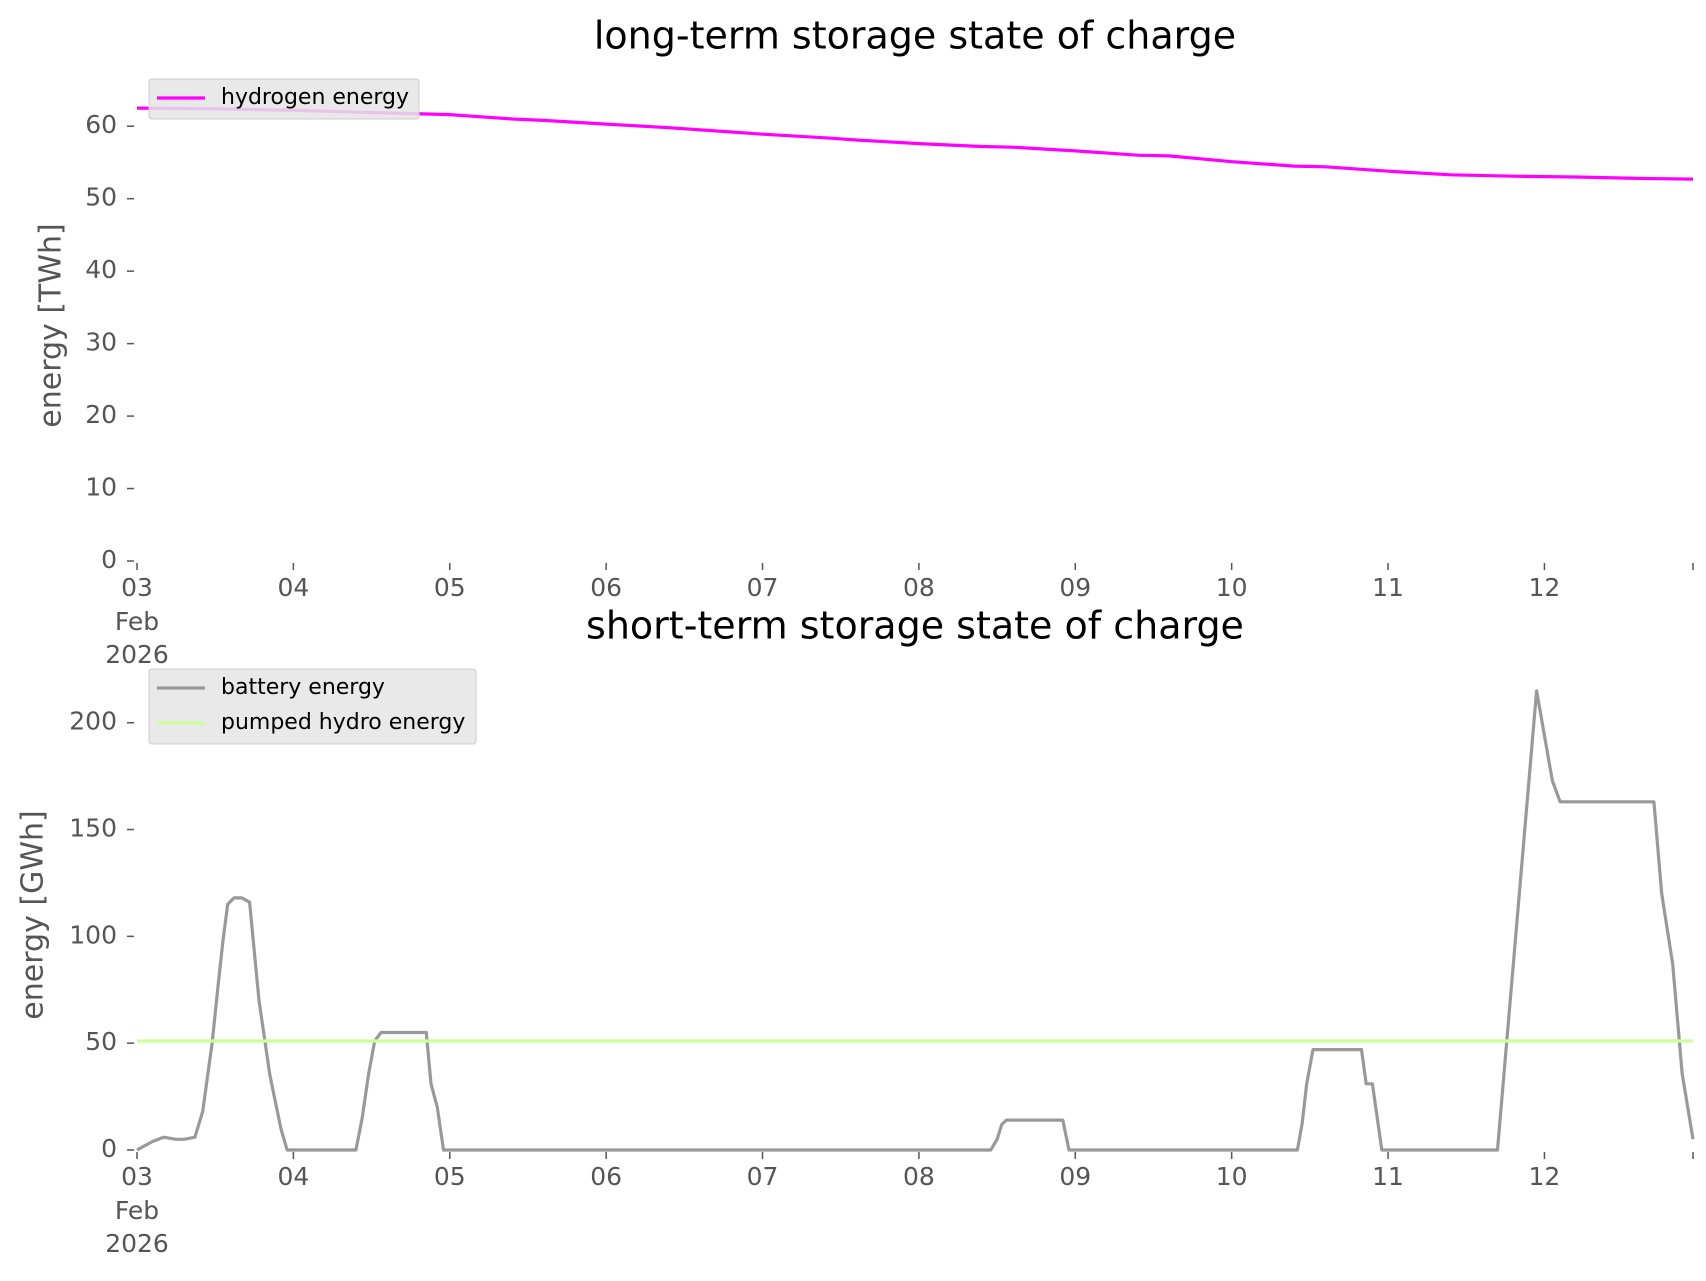  Describe the element at coordinates (915, 36) in the screenshot. I see `chart-title: long-term storage state of charge` at that location.